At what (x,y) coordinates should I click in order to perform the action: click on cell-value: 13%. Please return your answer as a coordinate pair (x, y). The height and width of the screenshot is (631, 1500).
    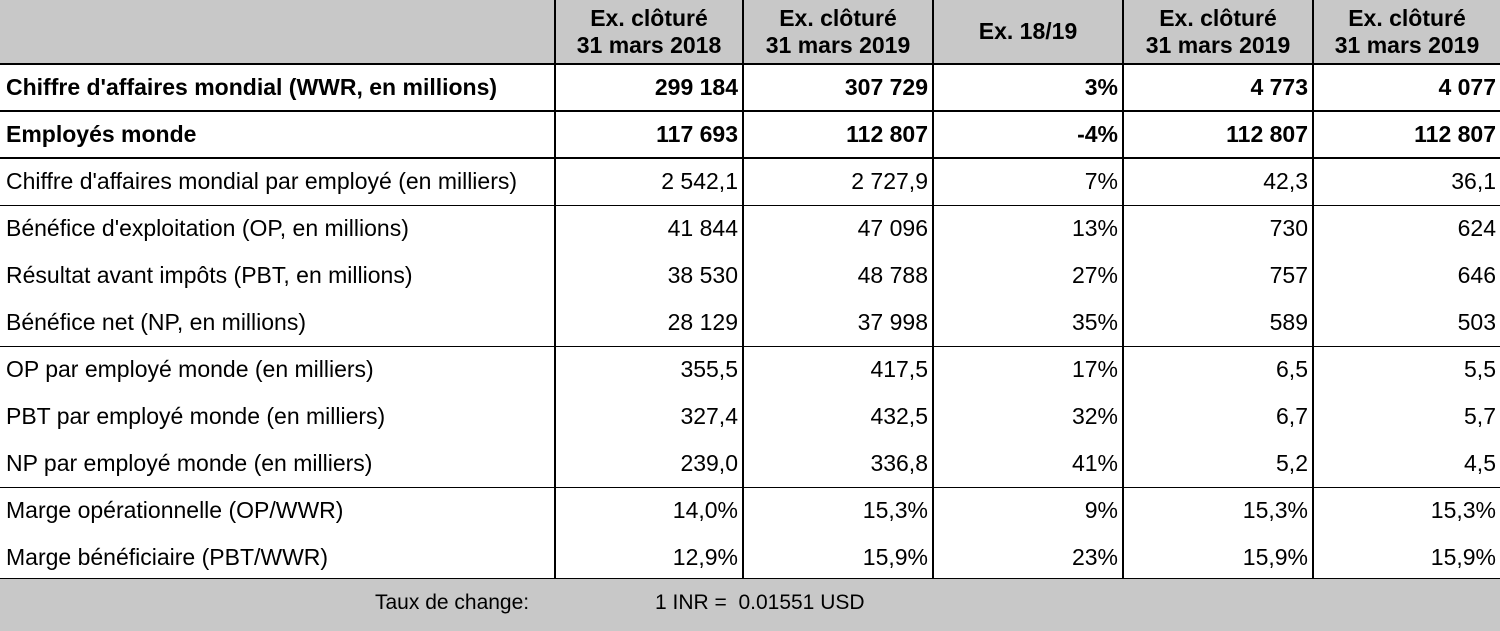
    Looking at the image, I should click on (1027, 228).